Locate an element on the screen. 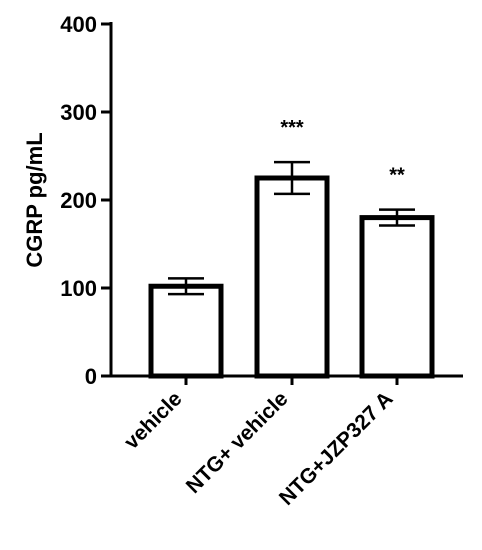 The image size is (482, 550). y-tick-label: 200 is located at coordinates (78, 200).